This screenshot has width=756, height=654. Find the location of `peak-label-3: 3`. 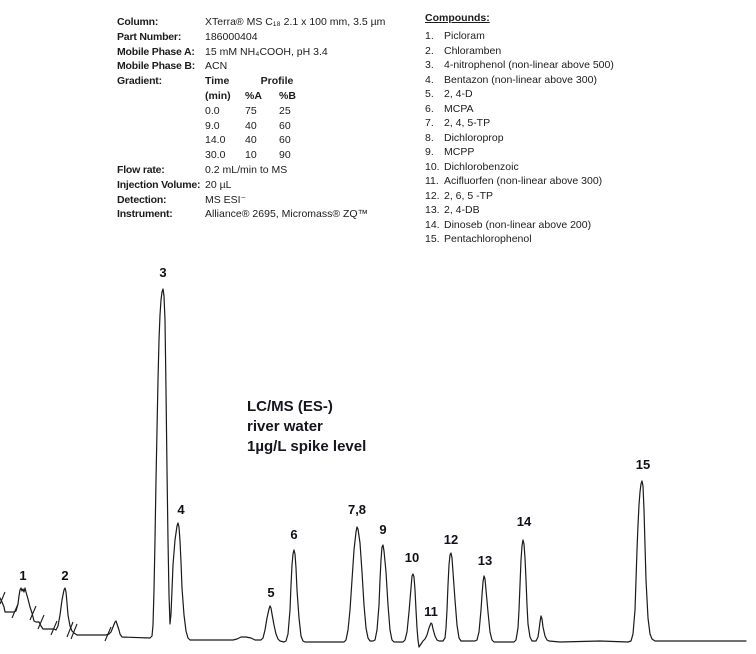

peak-label-3: 3 is located at coordinates (163, 272).